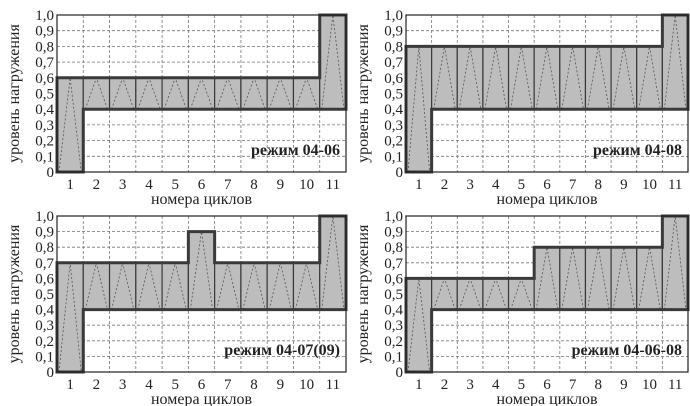 The width and height of the screenshot is (690, 406). Describe the element at coordinates (44, 233) in the screenshot. I see `y-tick-label: 0,9` at that location.